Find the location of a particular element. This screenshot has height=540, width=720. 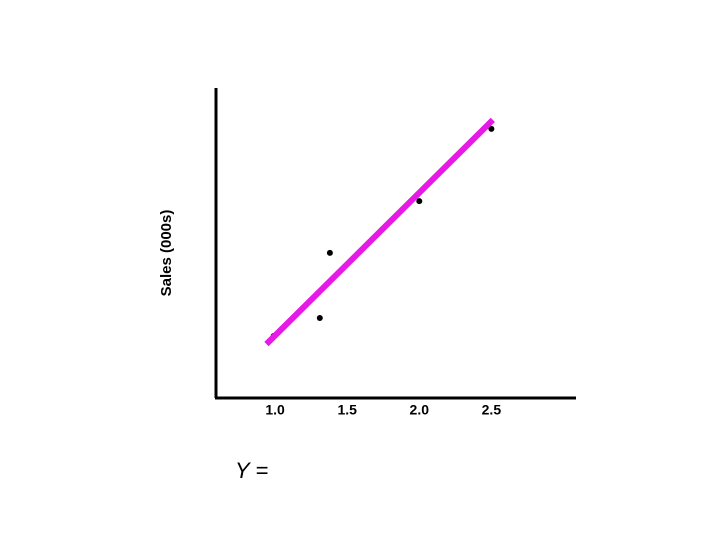

x-tick-label: 1.5 is located at coordinates (347, 410).